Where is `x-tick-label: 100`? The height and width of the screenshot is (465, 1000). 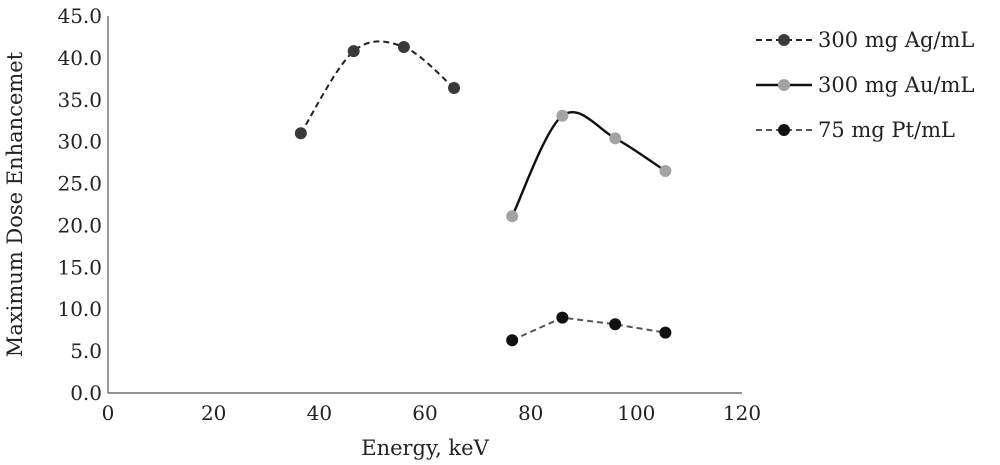
x-tick-label: 100 is located at coordinates (636, 413).